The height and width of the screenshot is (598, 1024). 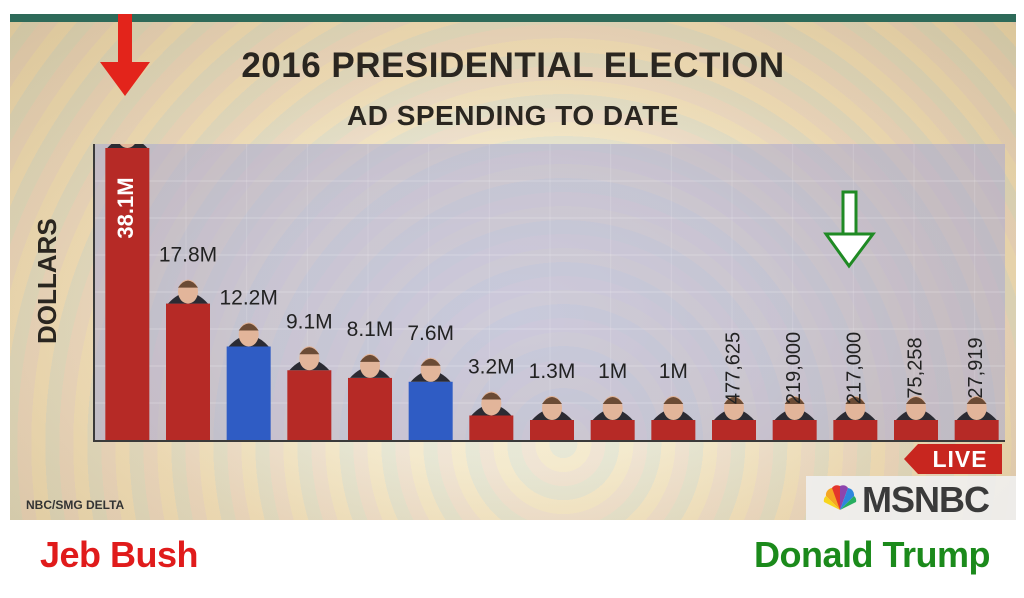 I want to click on network-name: MSNBC, so click(x=926, y=499).